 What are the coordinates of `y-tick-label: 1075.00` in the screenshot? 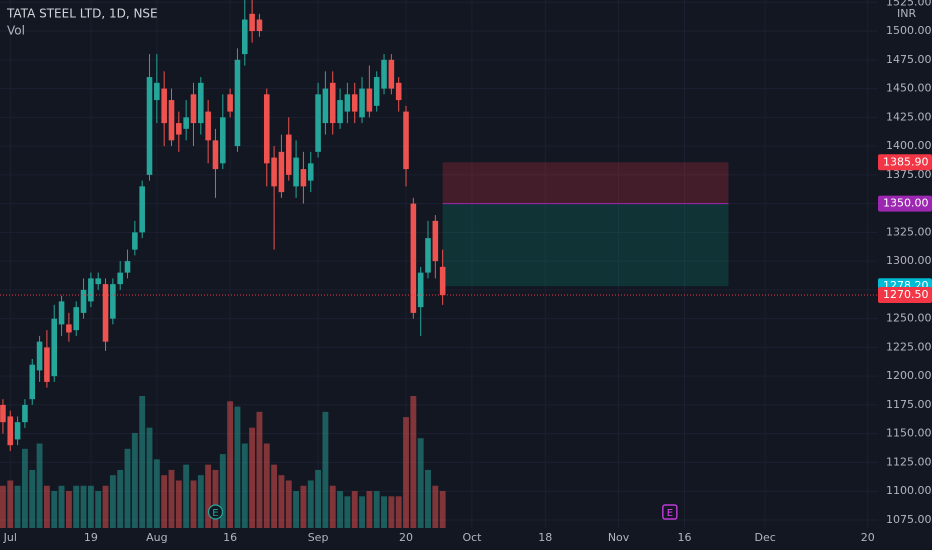 It's located at (909, 519).